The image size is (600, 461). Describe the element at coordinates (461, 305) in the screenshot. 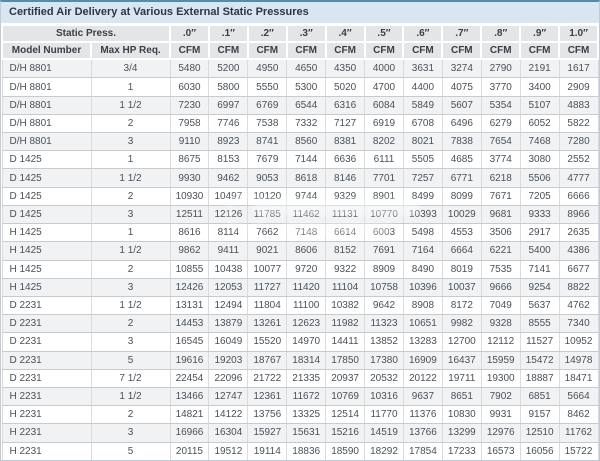

I see `cfm-cell: 8172` at that location.